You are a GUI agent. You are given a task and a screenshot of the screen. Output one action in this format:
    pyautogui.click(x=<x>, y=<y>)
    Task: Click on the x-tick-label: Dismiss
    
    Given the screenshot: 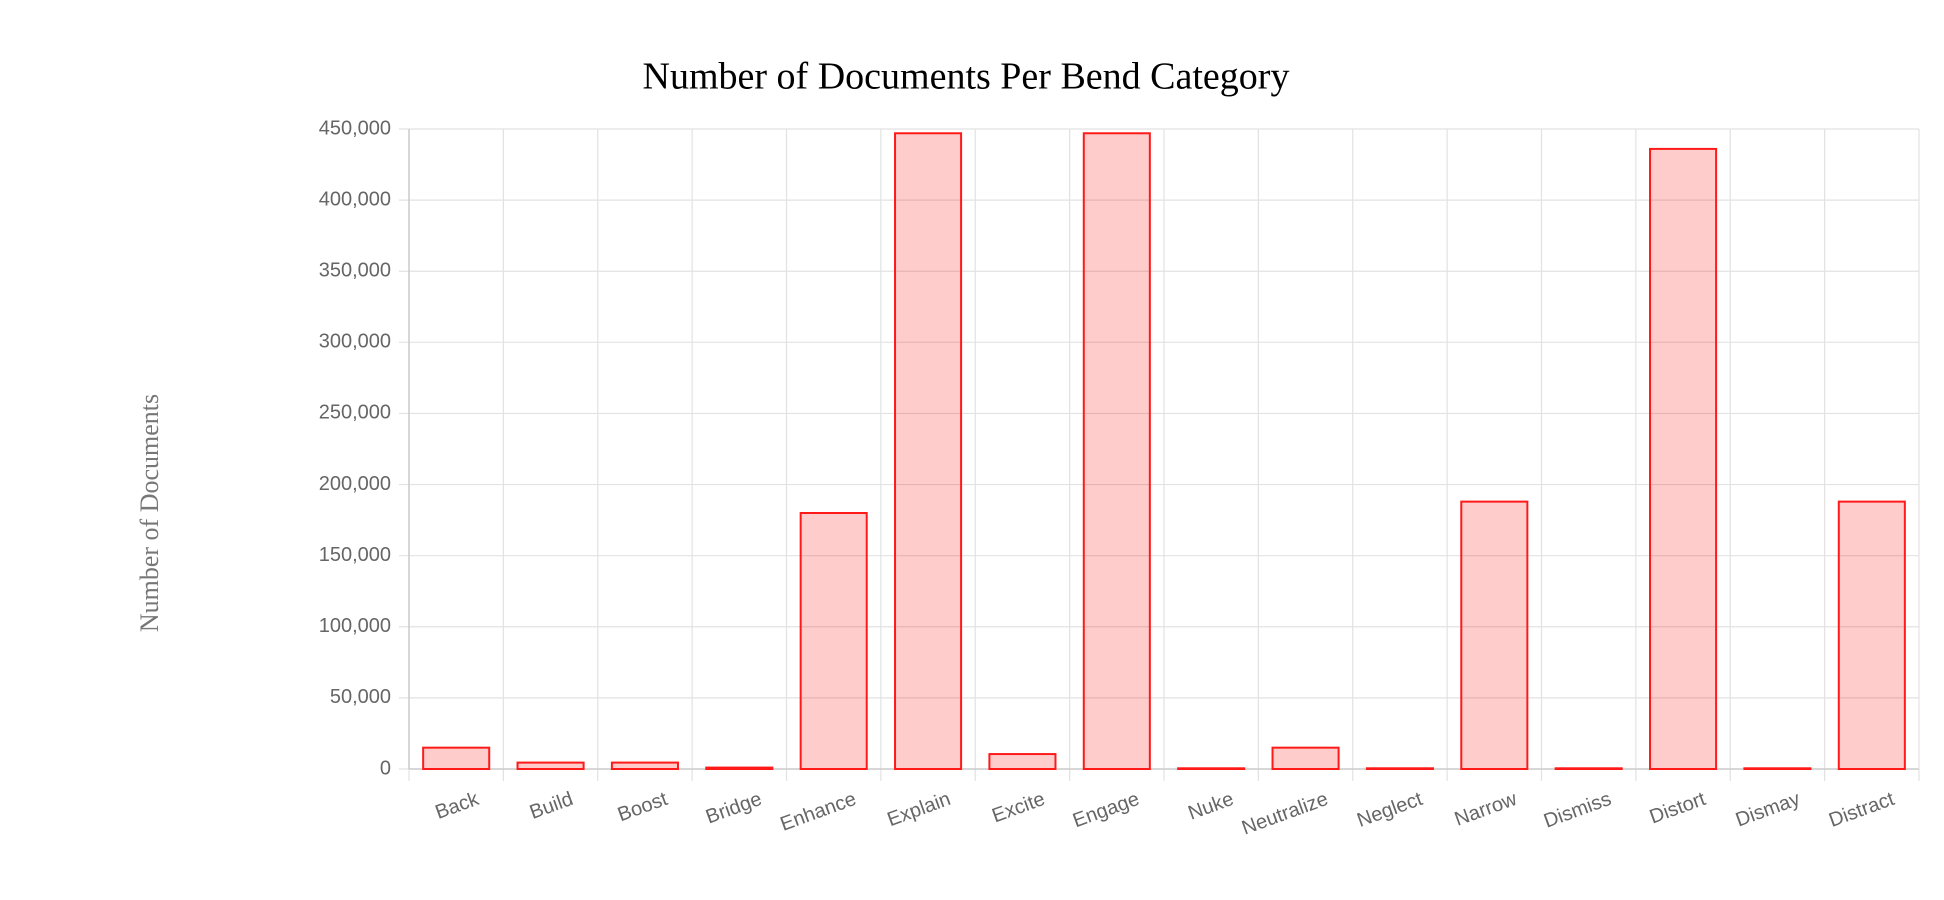 What is the action you would take?
    pyautogui.click(x=1577, y=810)
    